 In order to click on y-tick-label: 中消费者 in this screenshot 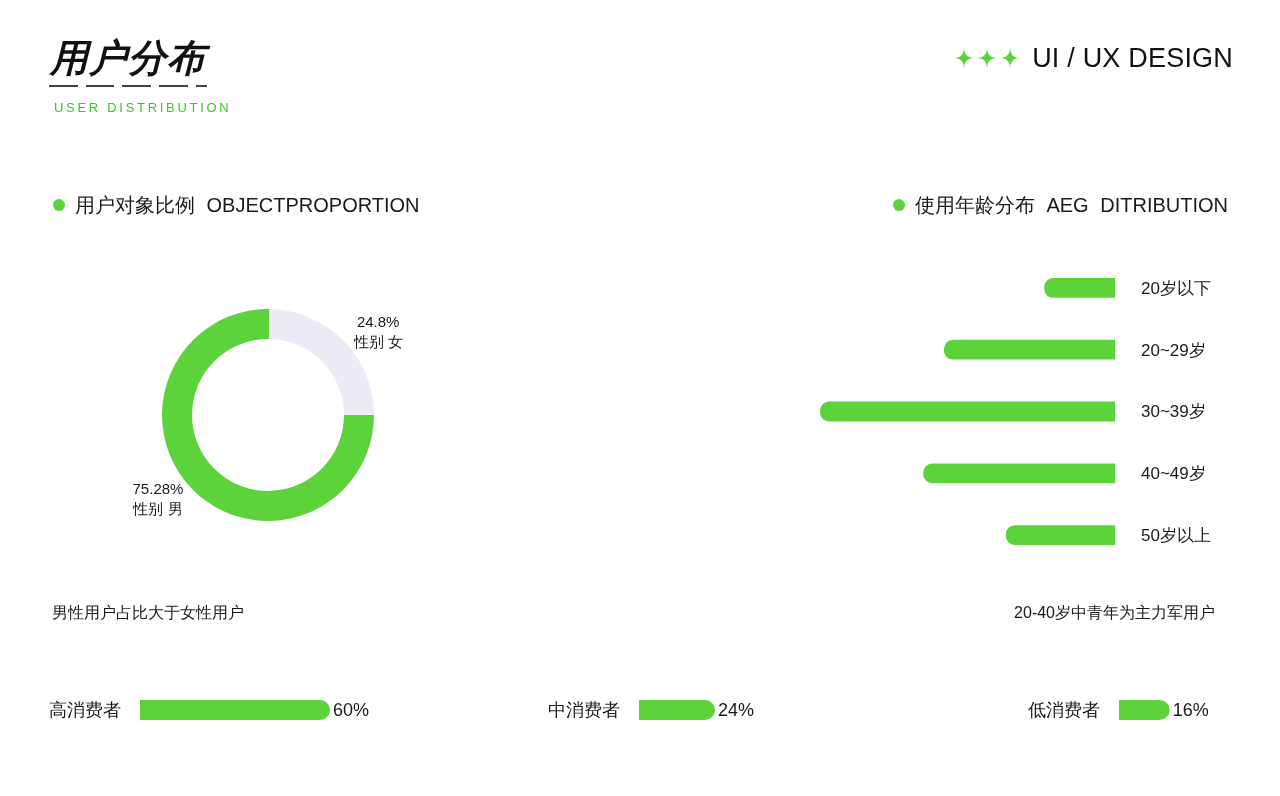, I will do `click(584, 710)`.